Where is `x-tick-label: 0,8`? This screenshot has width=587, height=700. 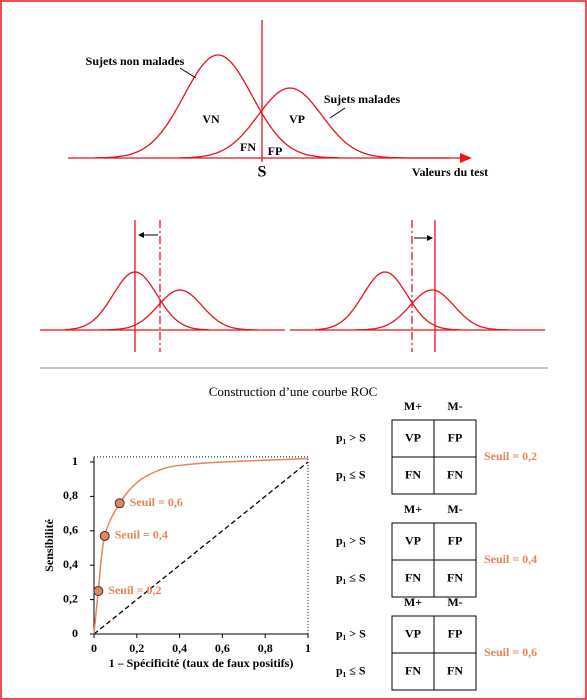 x-tick-label: 0,8 is located at coordinates (265, 648).